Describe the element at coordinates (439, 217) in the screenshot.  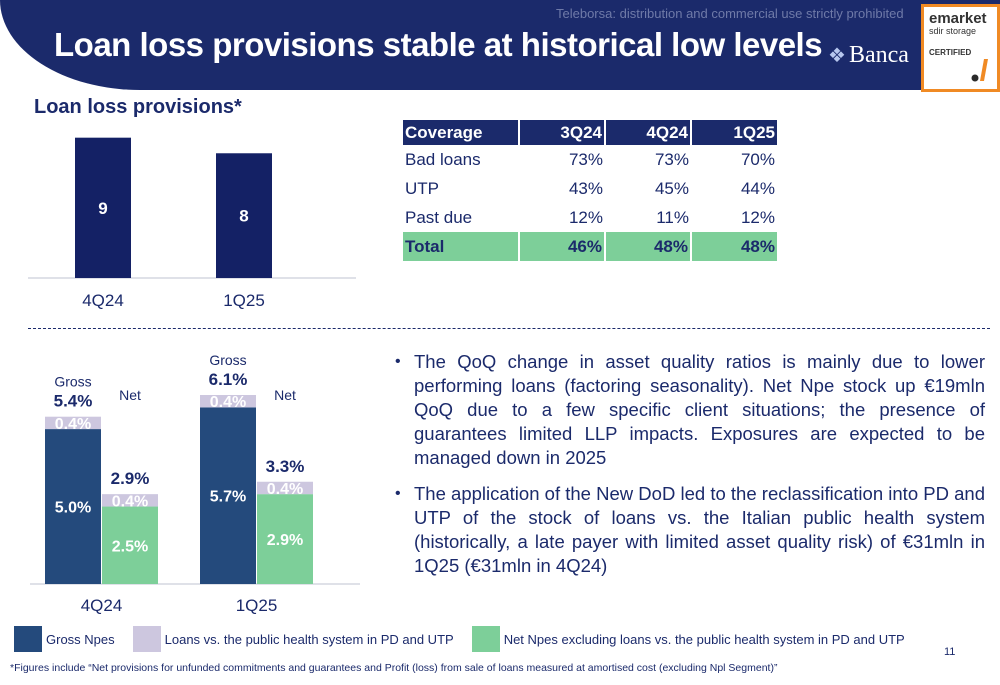
I see `row-label: Past due` at that location.